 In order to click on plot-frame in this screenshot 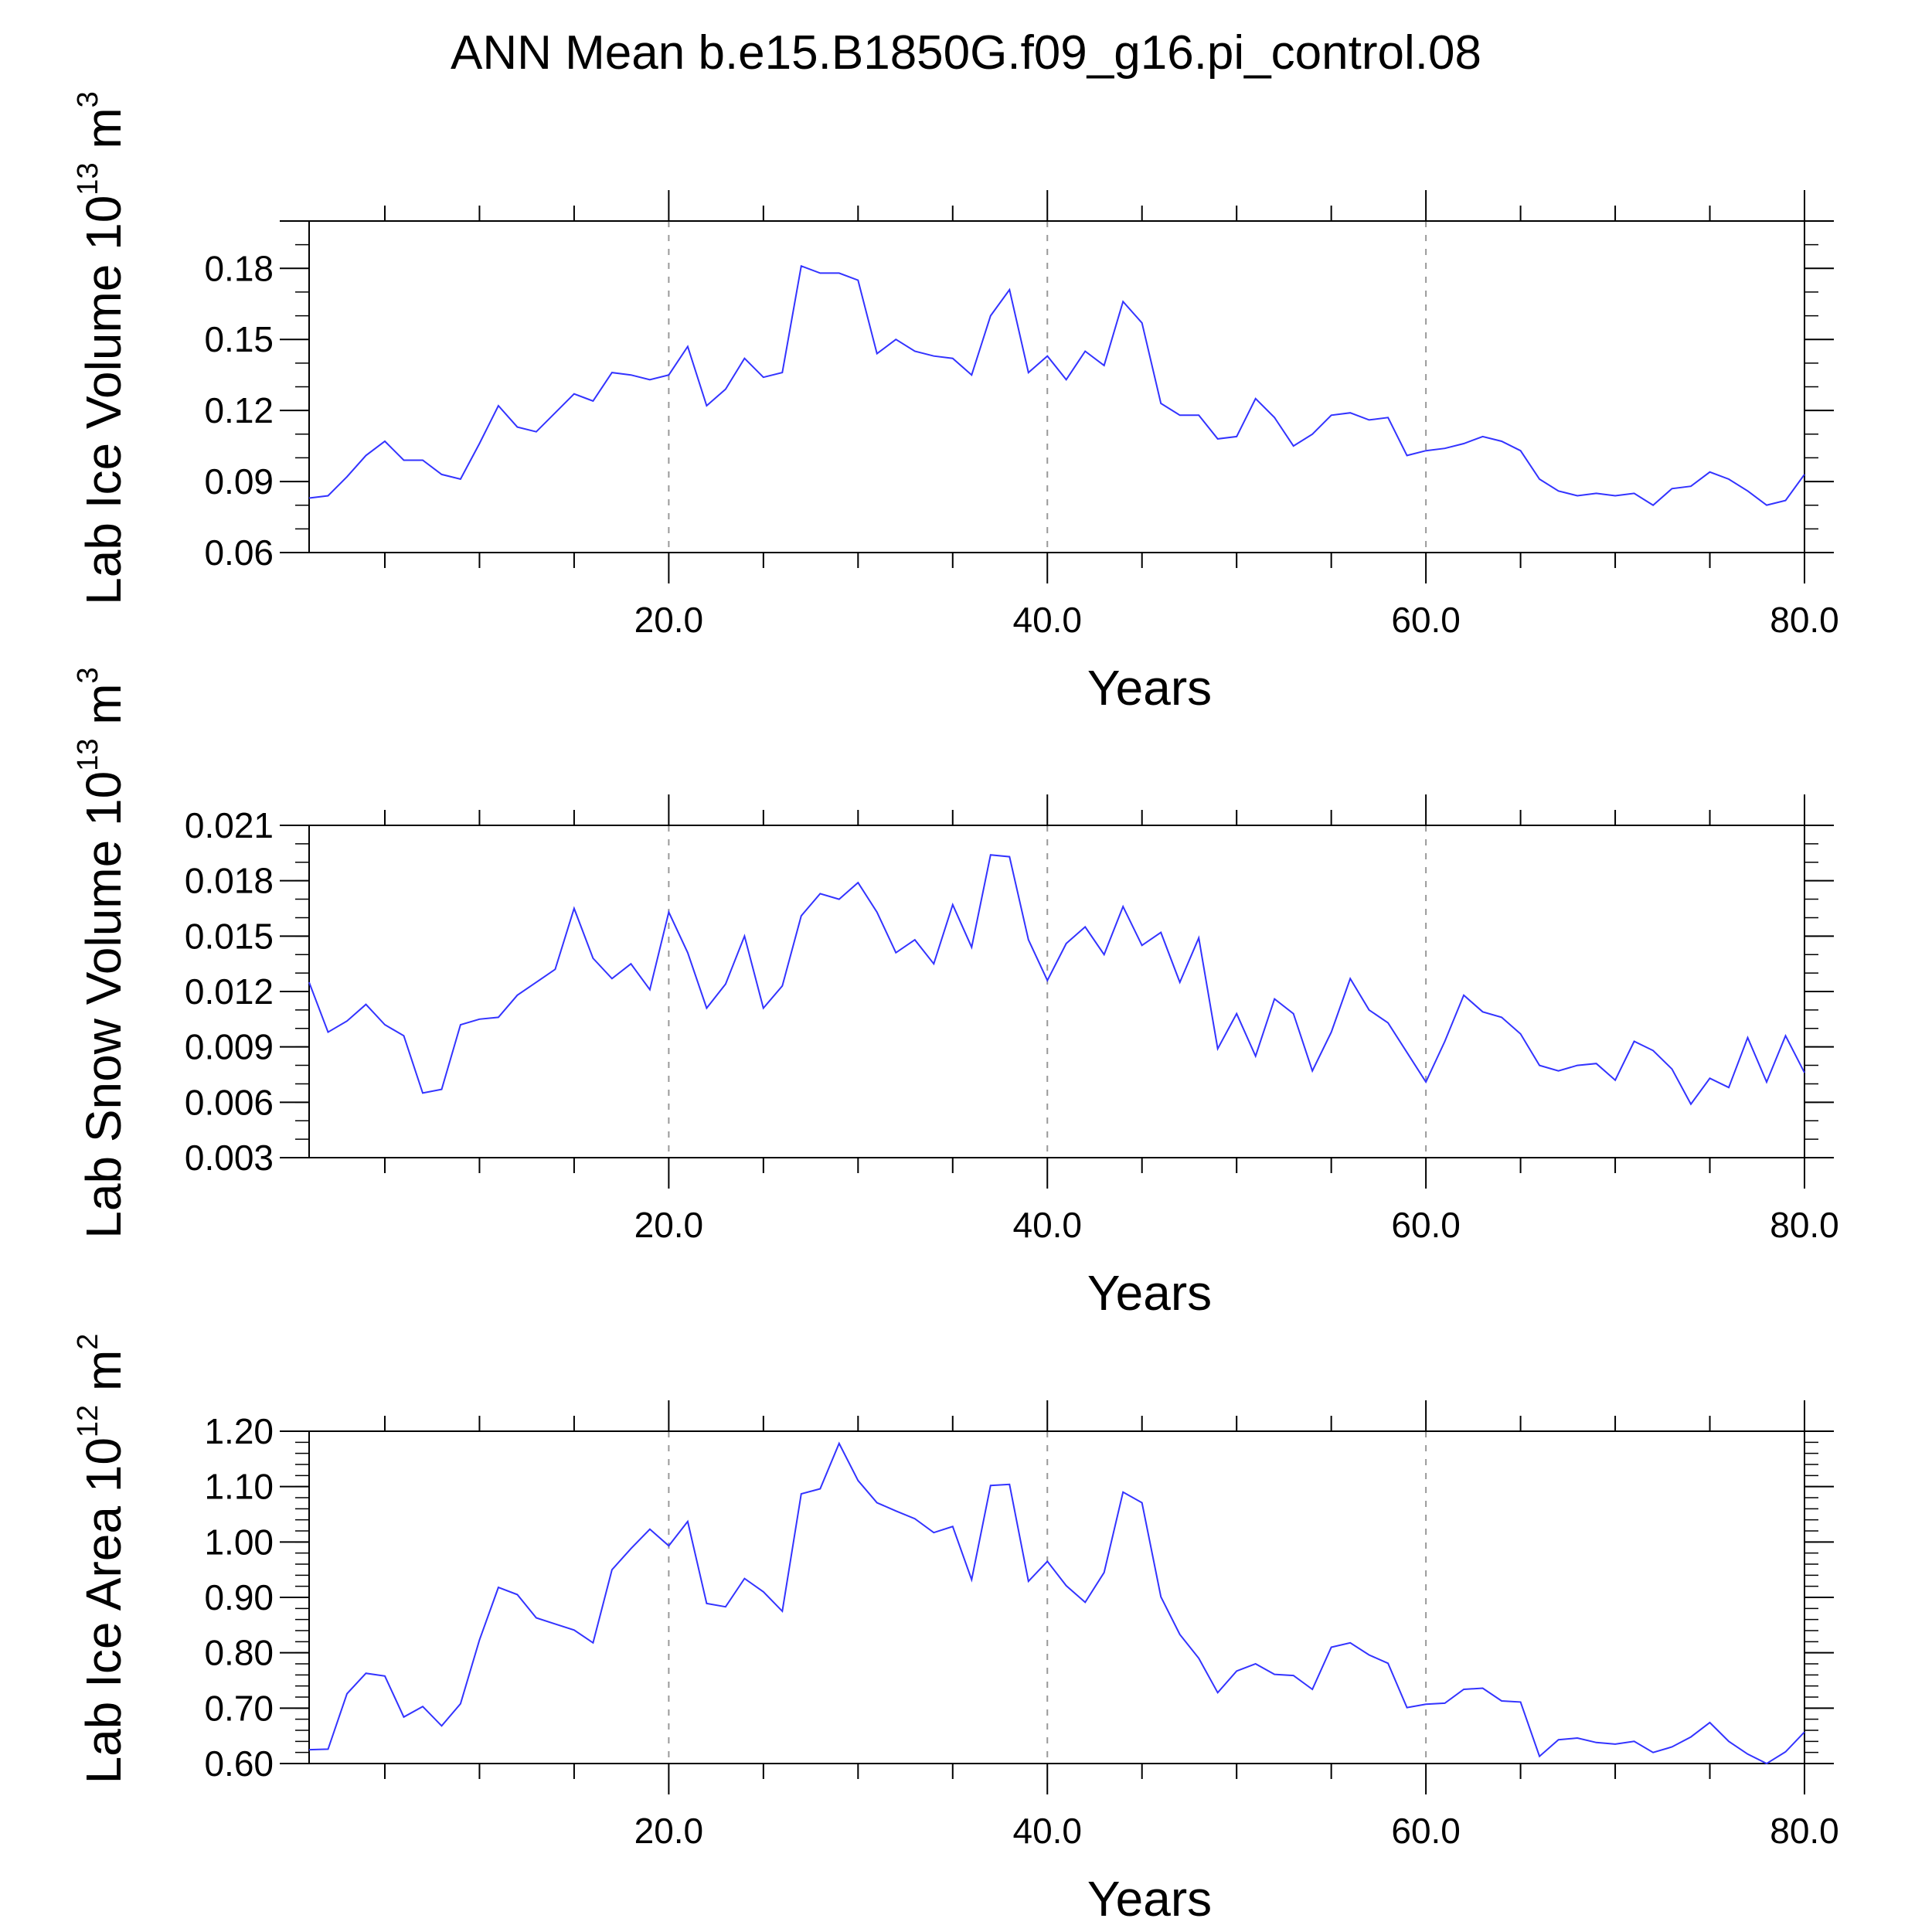, I will do `click(1056, 387)`.